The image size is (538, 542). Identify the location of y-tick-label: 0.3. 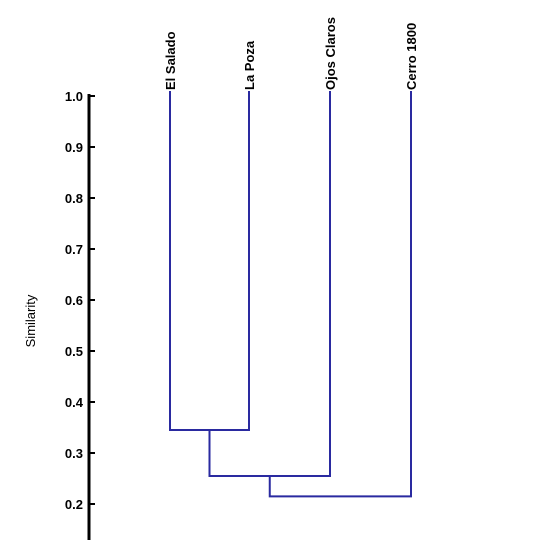
(74, 453).